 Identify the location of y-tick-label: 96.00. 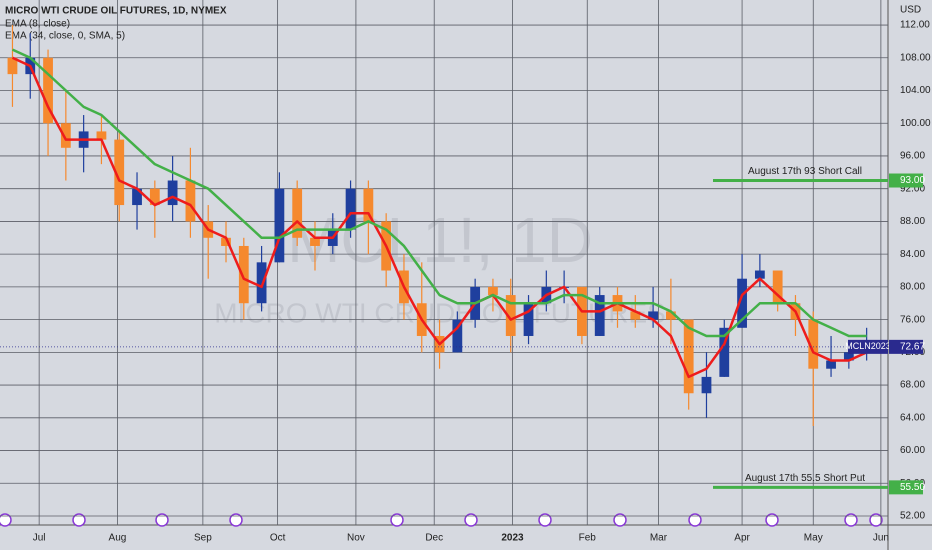
(912, 156).